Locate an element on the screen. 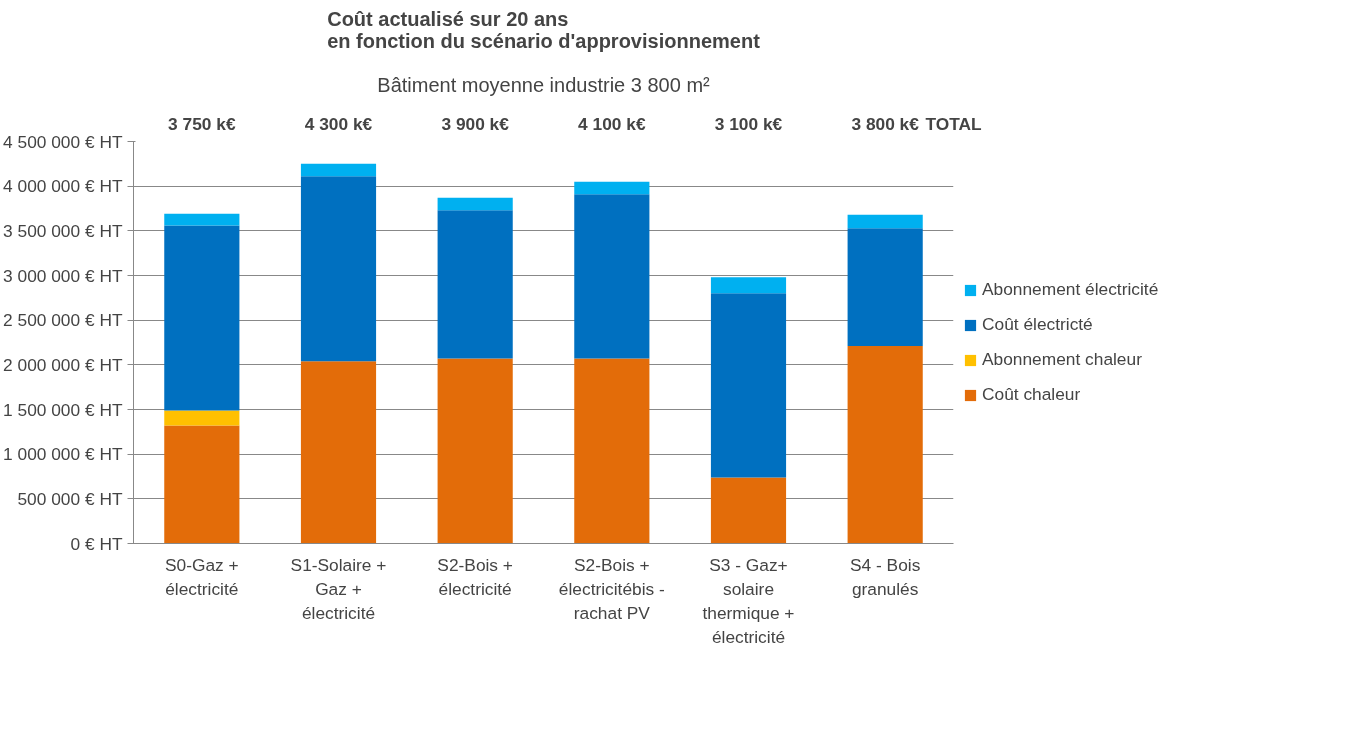 The width and height of the screenshot is (1370, 748). y-tick-label: 2 000 000 € HT is located at coordinates (63, 364).